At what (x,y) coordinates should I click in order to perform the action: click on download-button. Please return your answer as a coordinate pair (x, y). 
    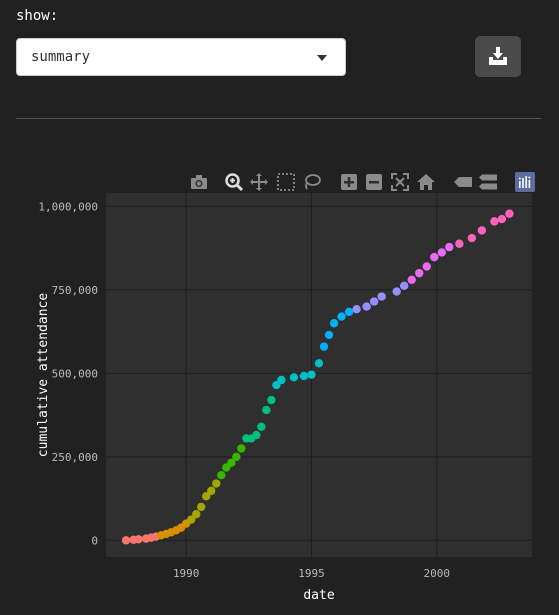
    Looking at the image, I should click on (498, 56).